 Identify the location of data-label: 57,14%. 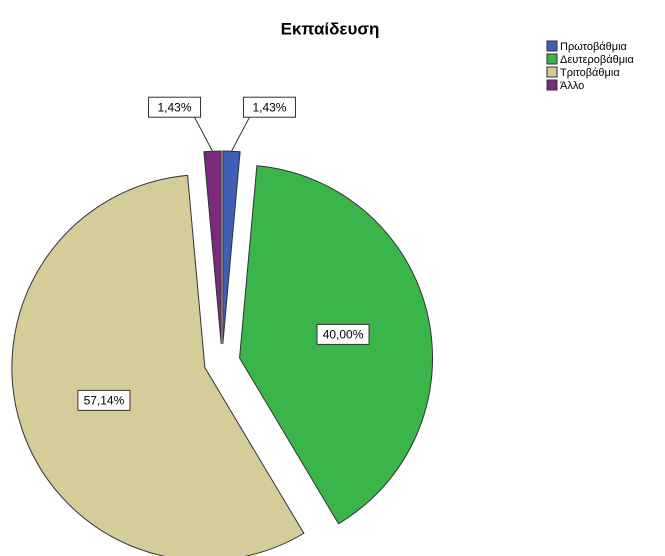
(104, 401).